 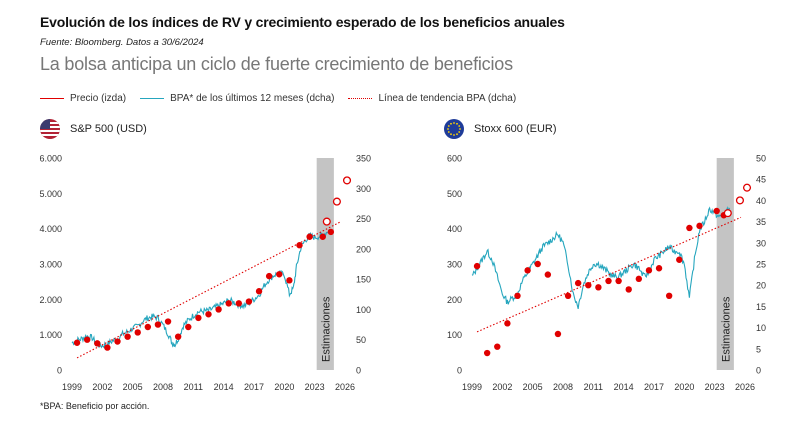 I want to click on y-left-tick-sp500: 4.000, so click(x=50, y=229).